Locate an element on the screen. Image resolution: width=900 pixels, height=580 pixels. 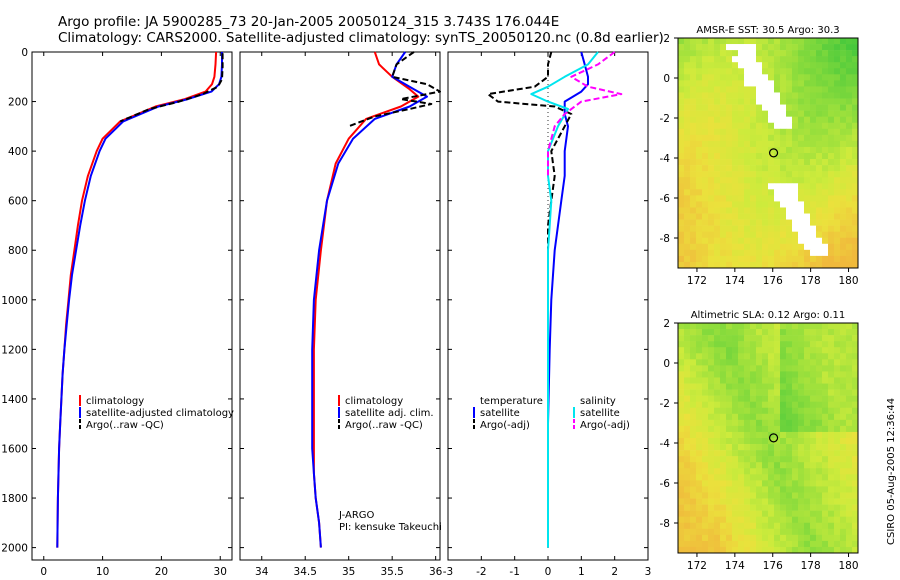
difference-xtick-label: 0 is located at coordinates (548, 572).